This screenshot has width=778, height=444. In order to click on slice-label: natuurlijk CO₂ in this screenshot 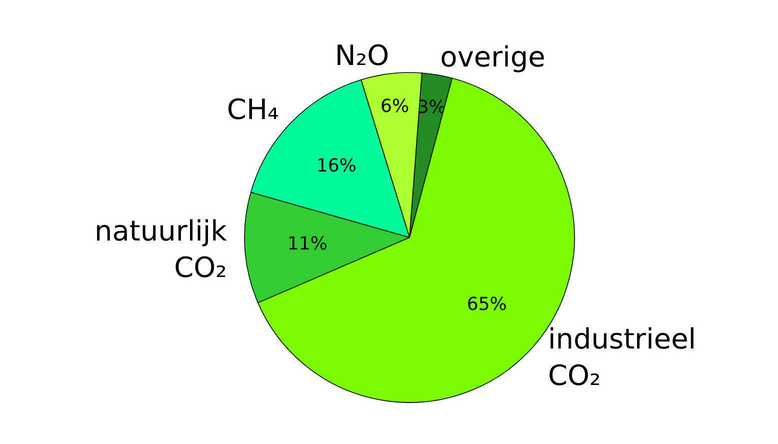, I will do `click(161, 249)`.